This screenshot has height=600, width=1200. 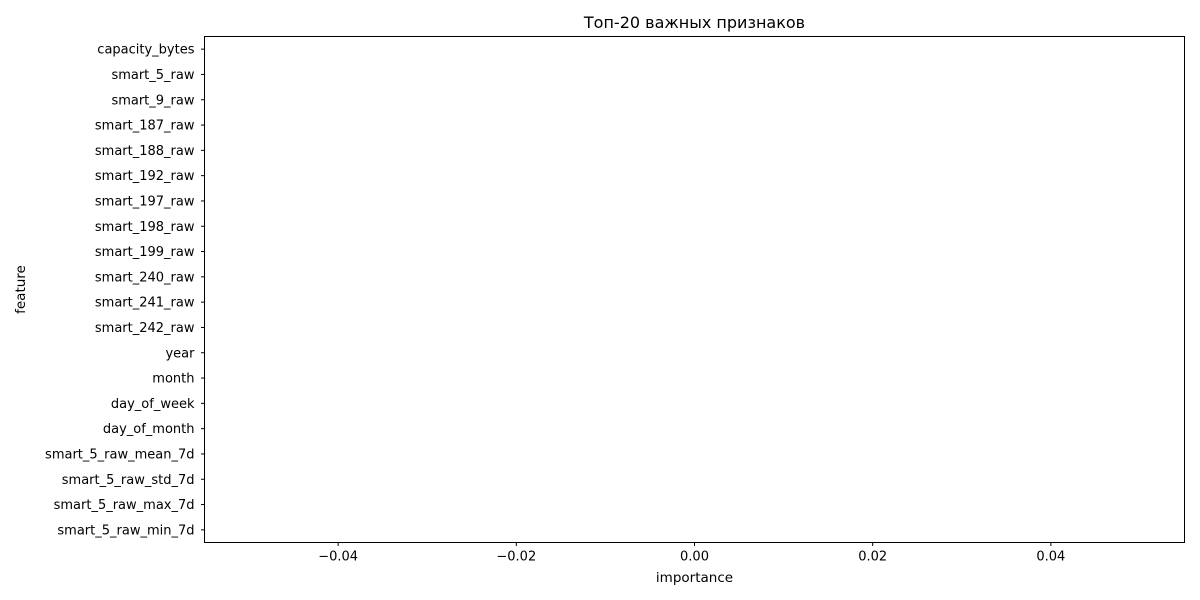 I want to click on x-axis-ticks: −0.04 −0.02 0.00 0.02 0.04, so click(x=691, y=553).